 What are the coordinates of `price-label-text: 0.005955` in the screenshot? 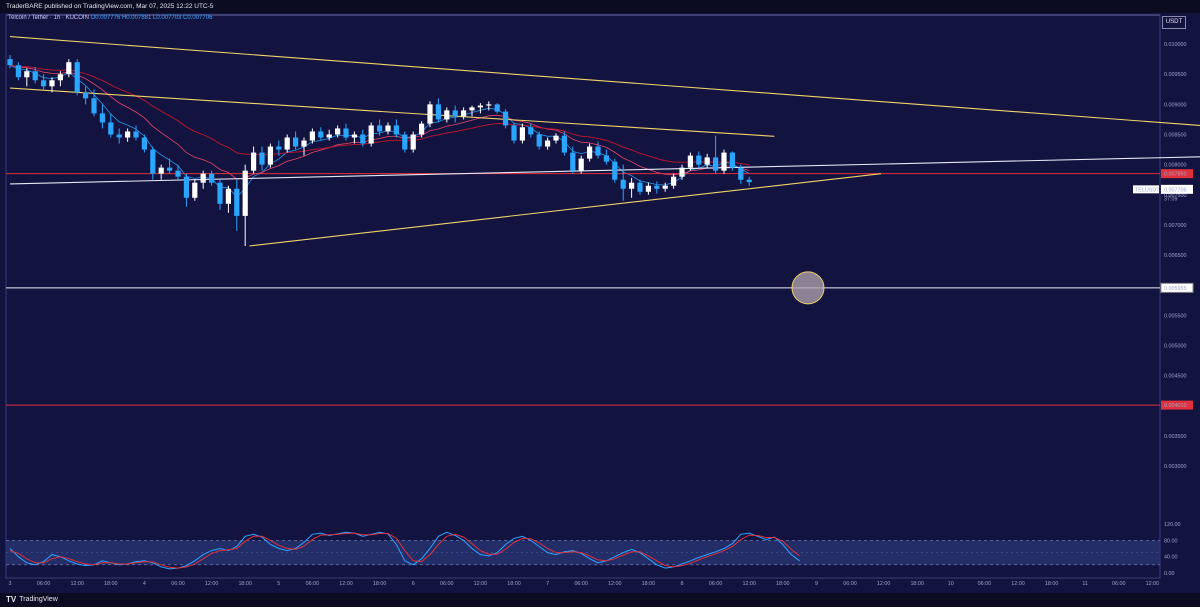 It's located at (1175, 289).